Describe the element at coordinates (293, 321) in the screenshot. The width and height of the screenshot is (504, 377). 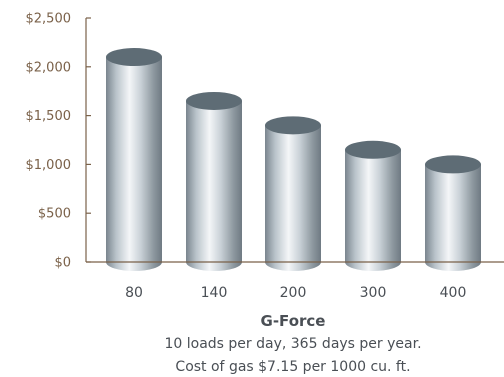
I see `x-axis-title: G-Force` at that location.